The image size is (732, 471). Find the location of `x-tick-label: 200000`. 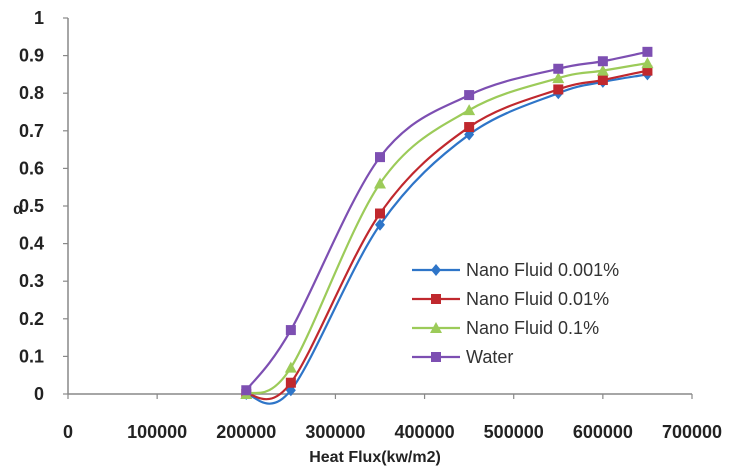

x-tick-label: 200000 is located at coordinates (246, 432).